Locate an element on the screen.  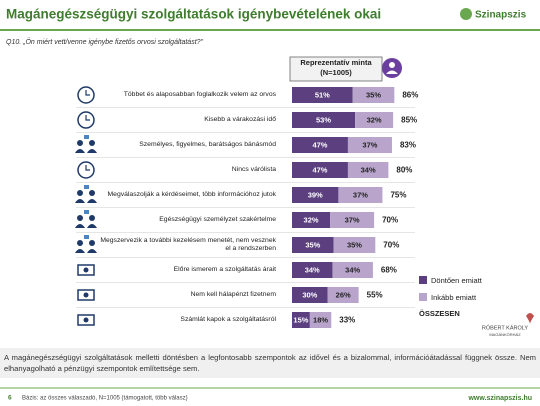
sample-box is located at coordinates (336, 69).